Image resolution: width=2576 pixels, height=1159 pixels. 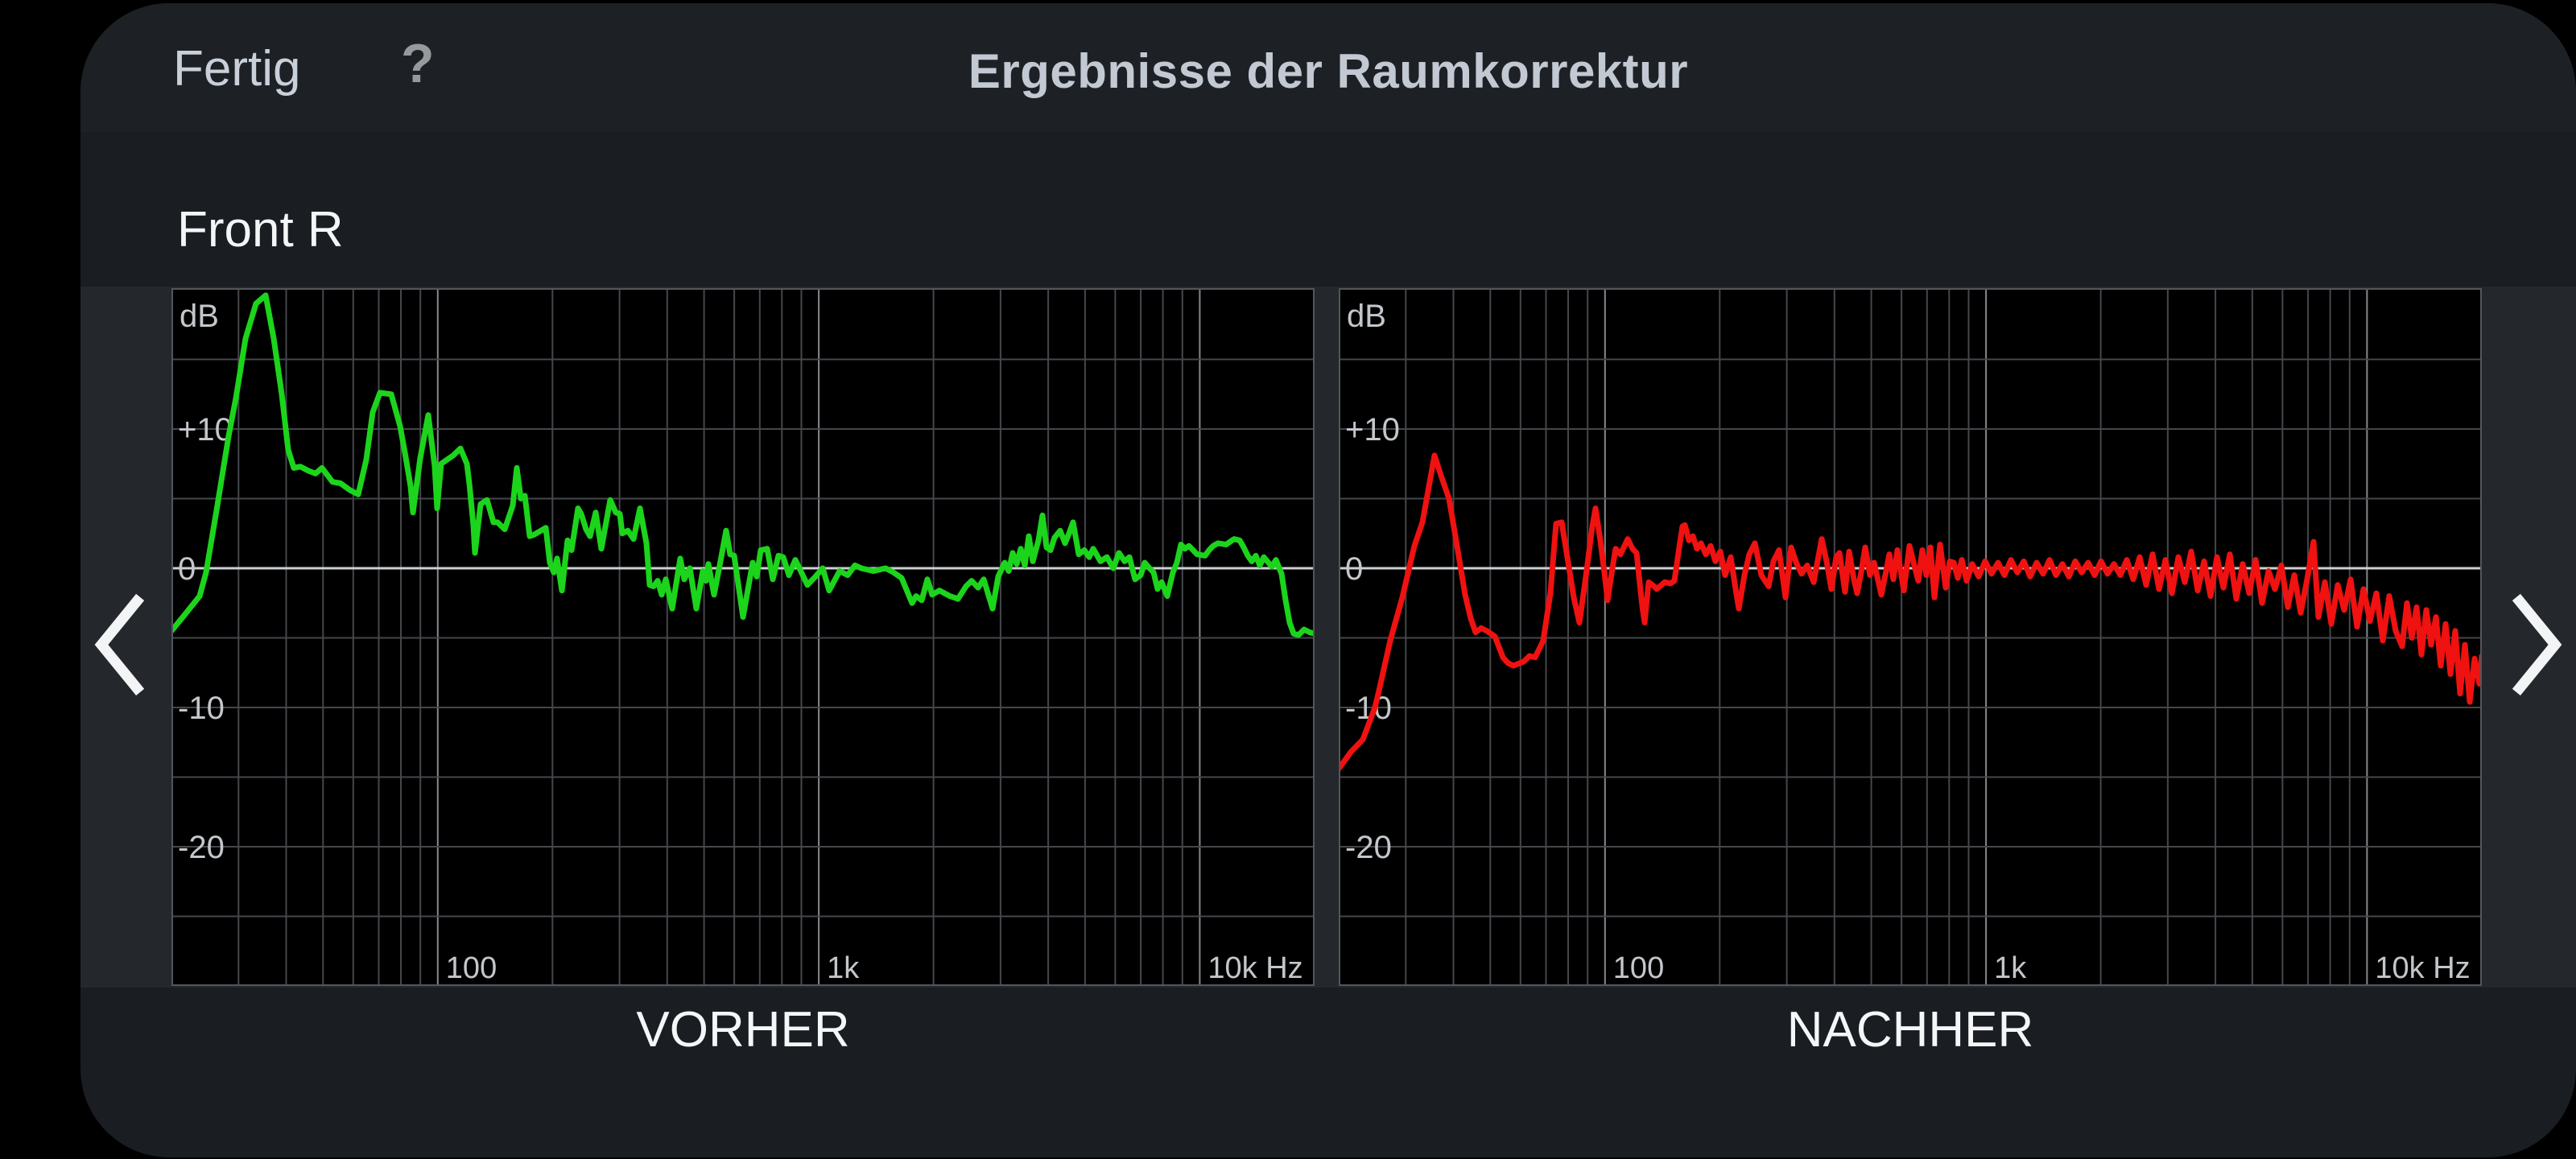 I want to click on top-bar, so click(x=1328, y=67).